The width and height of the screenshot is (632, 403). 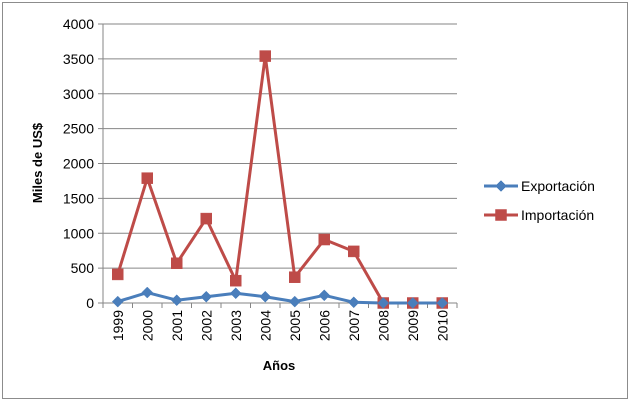 What do you see at coordinates (37, 162) in the screenshot?
I see `y-axis-label: Miles de US$` at bounding box center [37, 162].